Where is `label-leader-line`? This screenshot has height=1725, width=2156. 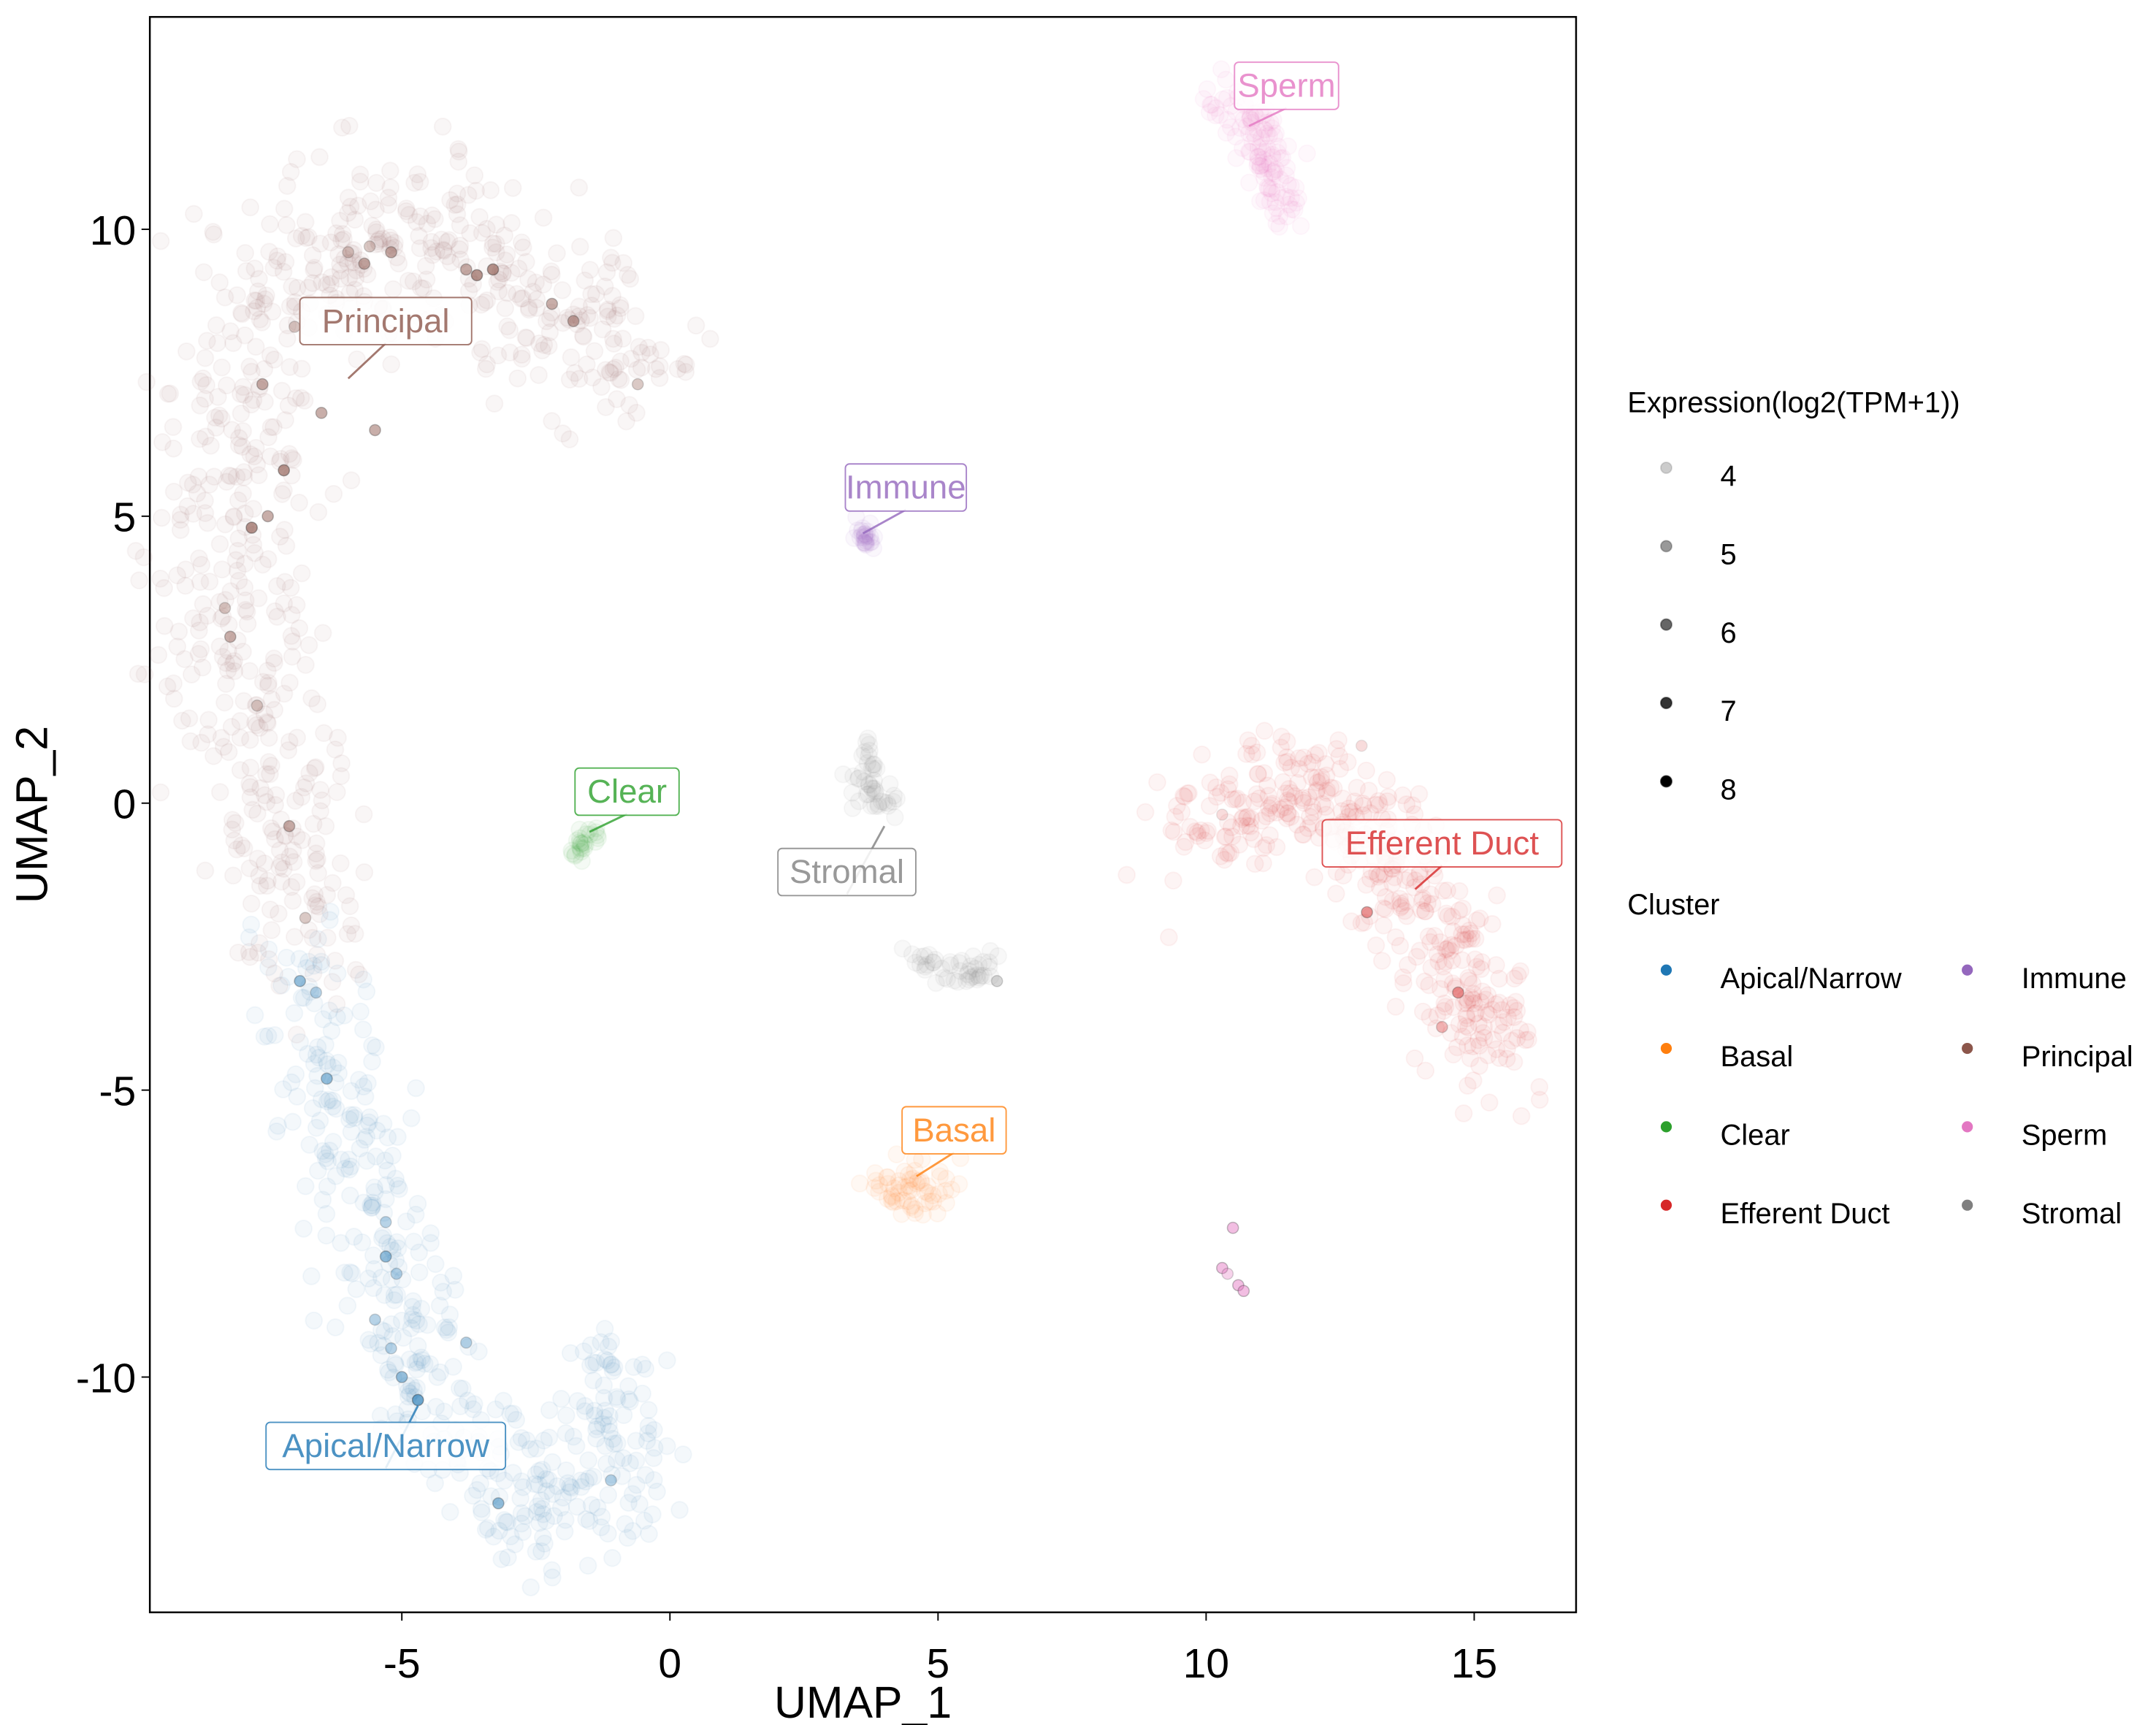 label-leader-line is located at coordinates (1428, 877).